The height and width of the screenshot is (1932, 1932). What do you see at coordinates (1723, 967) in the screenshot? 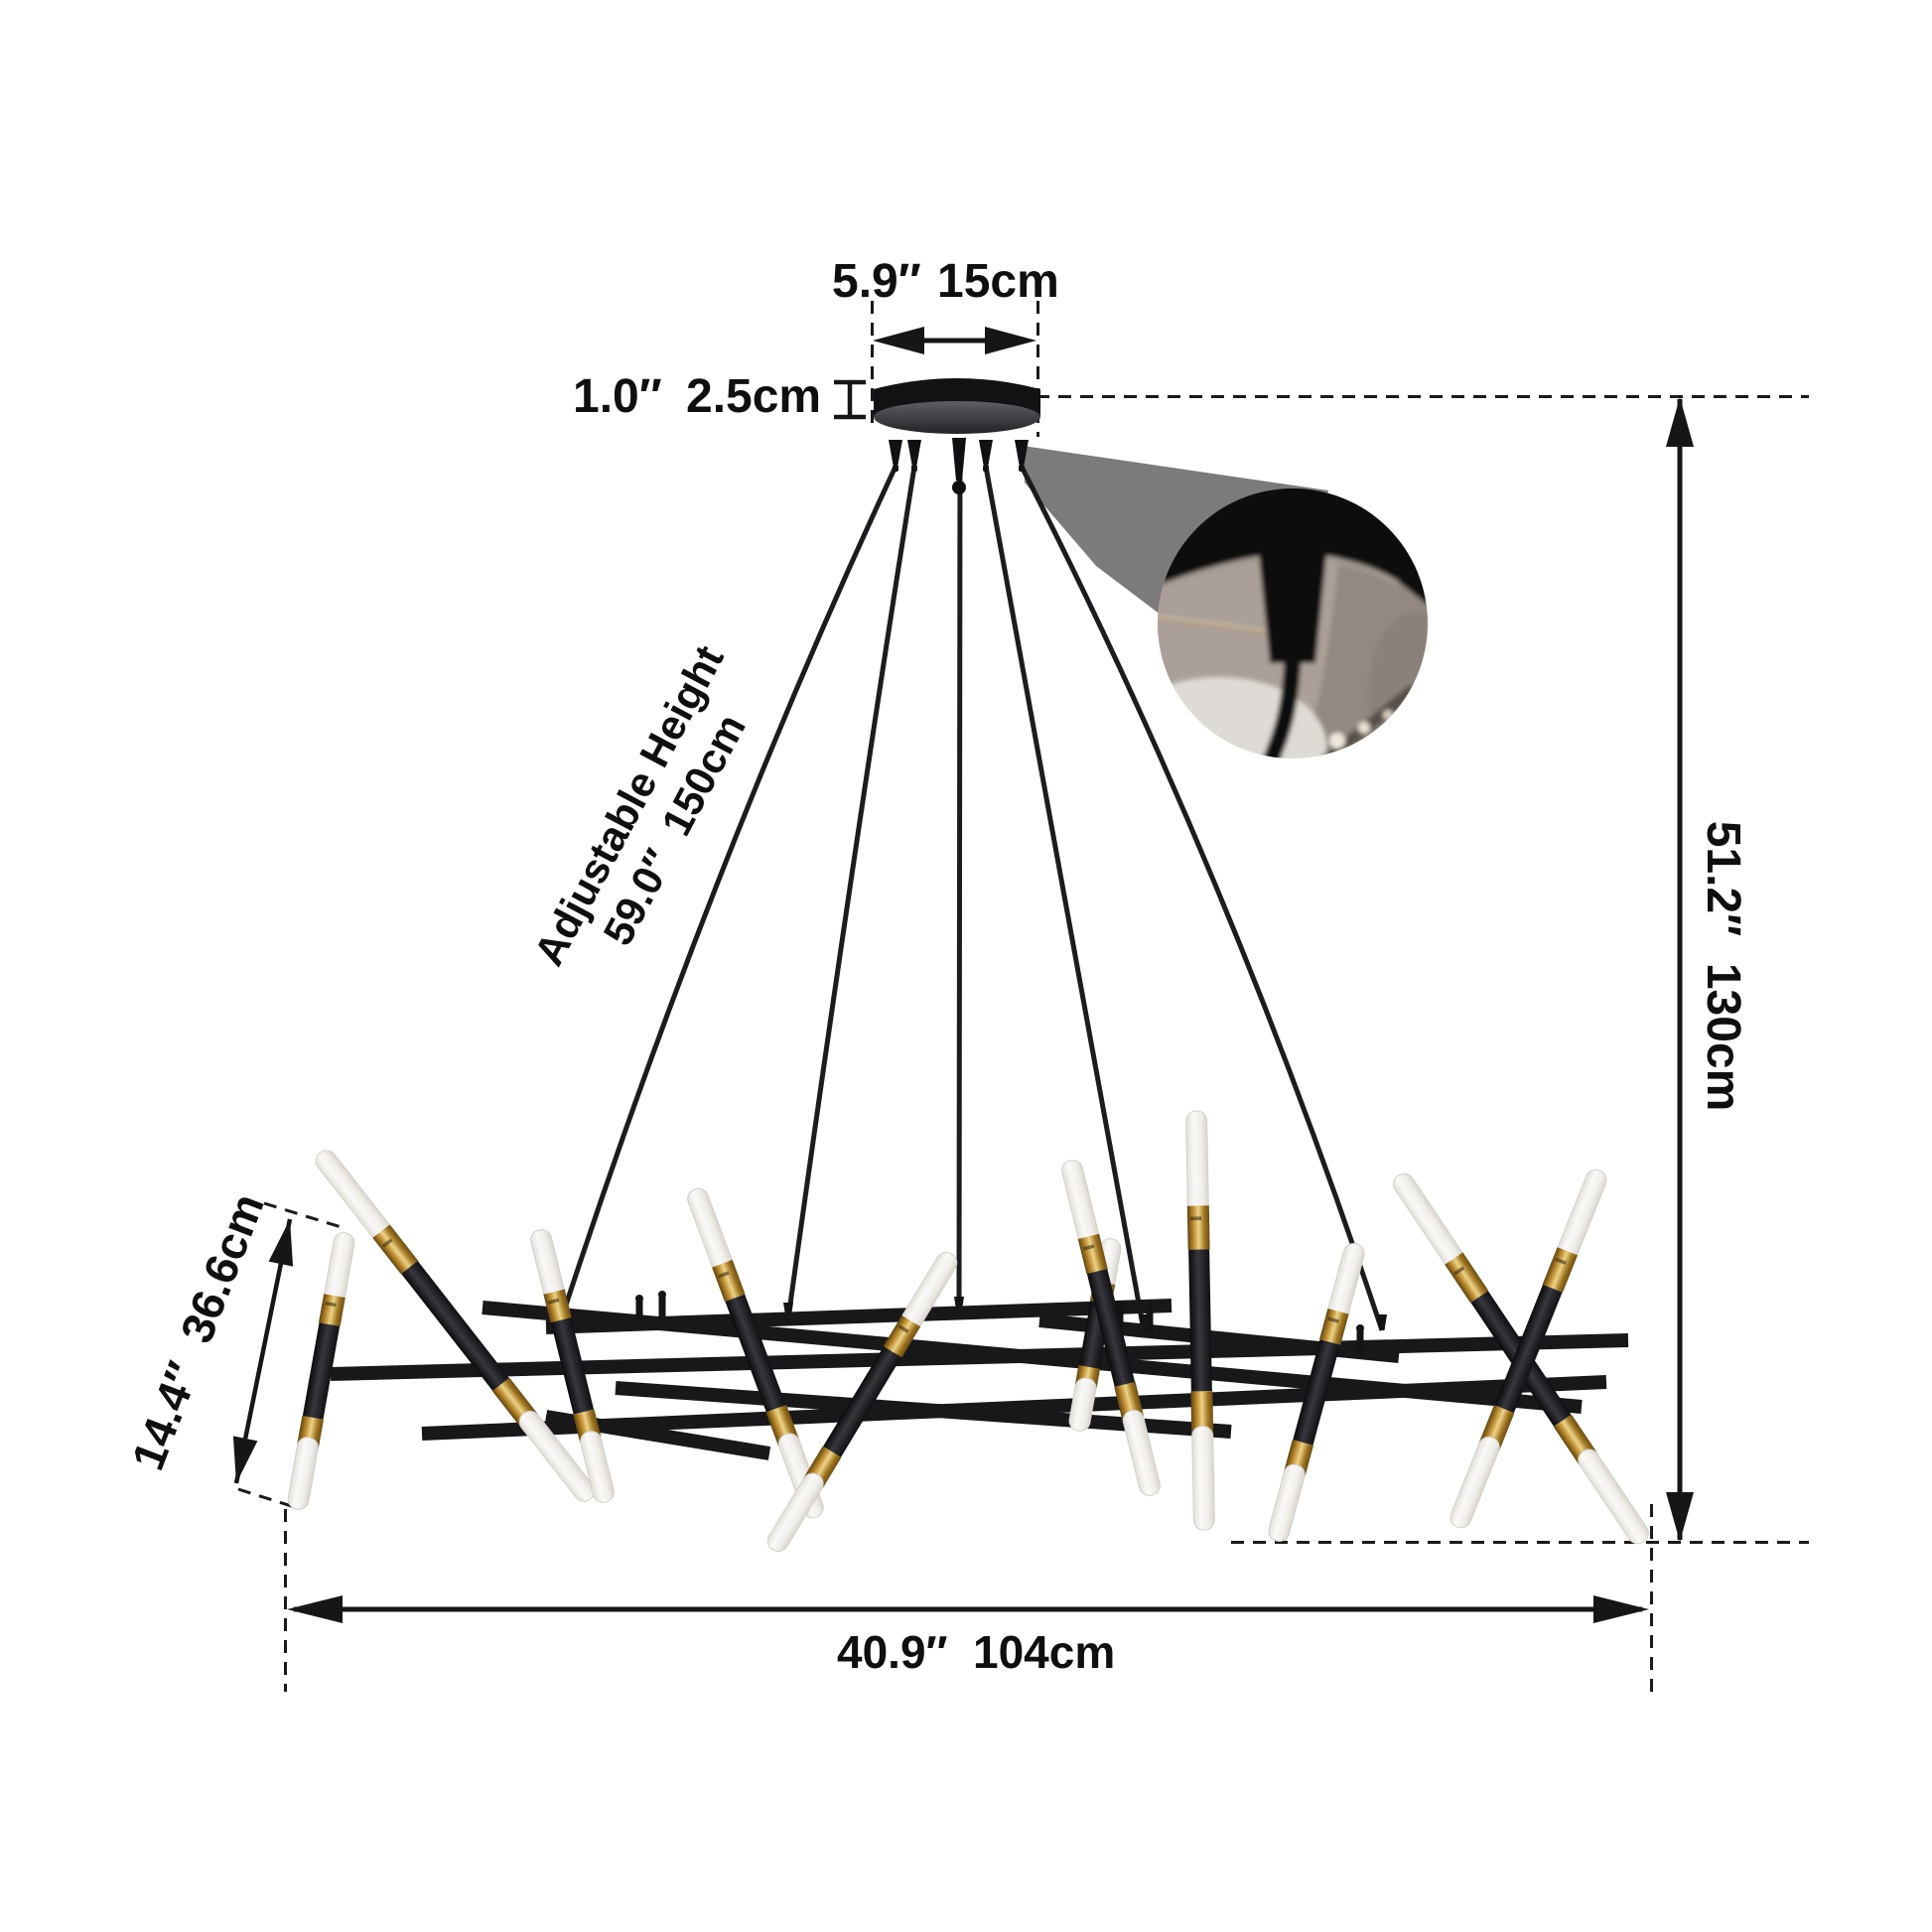
I see `svg-text: 51.2″ 130cm` at bounding box center [1723, 967].